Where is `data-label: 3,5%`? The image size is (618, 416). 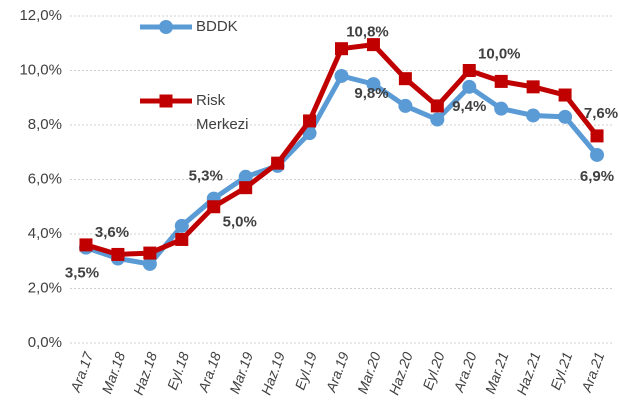 data-label: 3,5% is located at coordinates (82, 273).